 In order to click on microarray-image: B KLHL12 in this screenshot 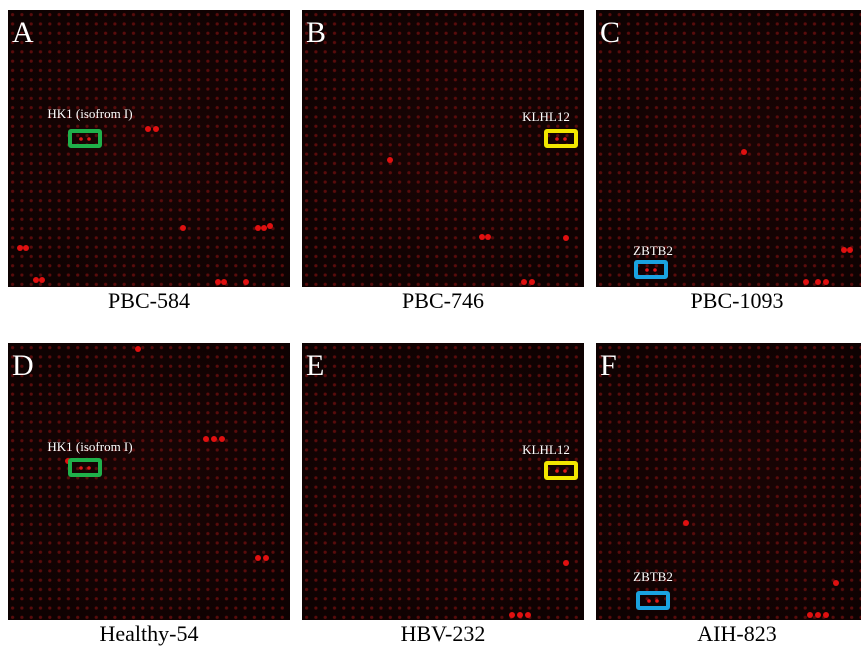, I will do `click(443, 148)`.